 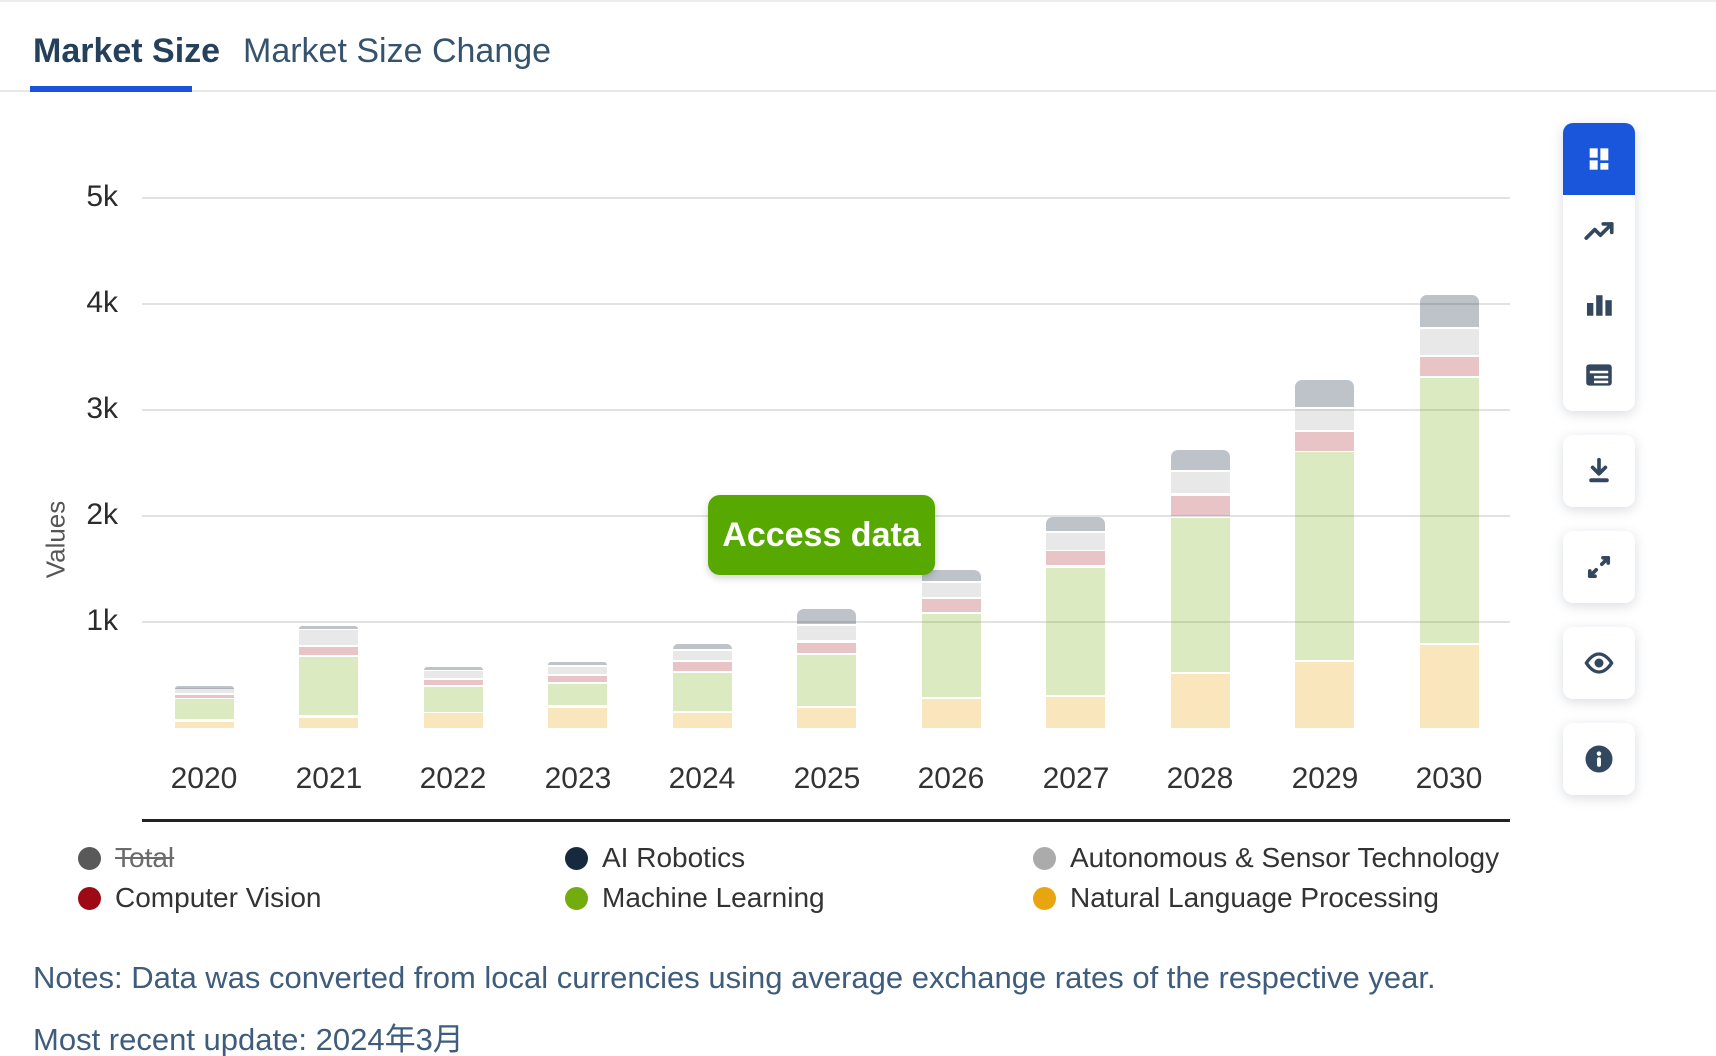 What do you see at coordinates (248, 1039) in the screenshot?
I see `notes-line-2: Most recent update: 2024年3月` at bounding box center [248, 1039].